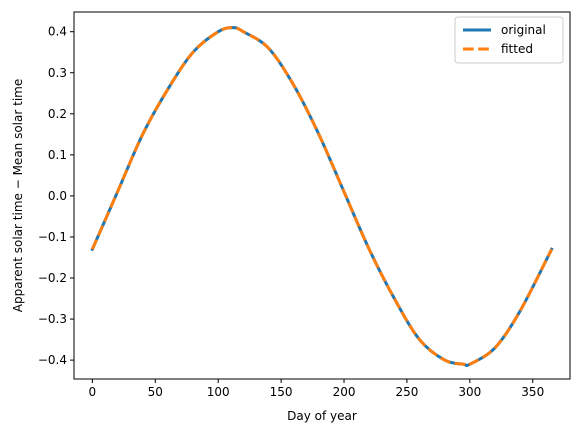 This screenshot has width=583, height=432. I want to click on legend-label-original: original, so click(523, 30).